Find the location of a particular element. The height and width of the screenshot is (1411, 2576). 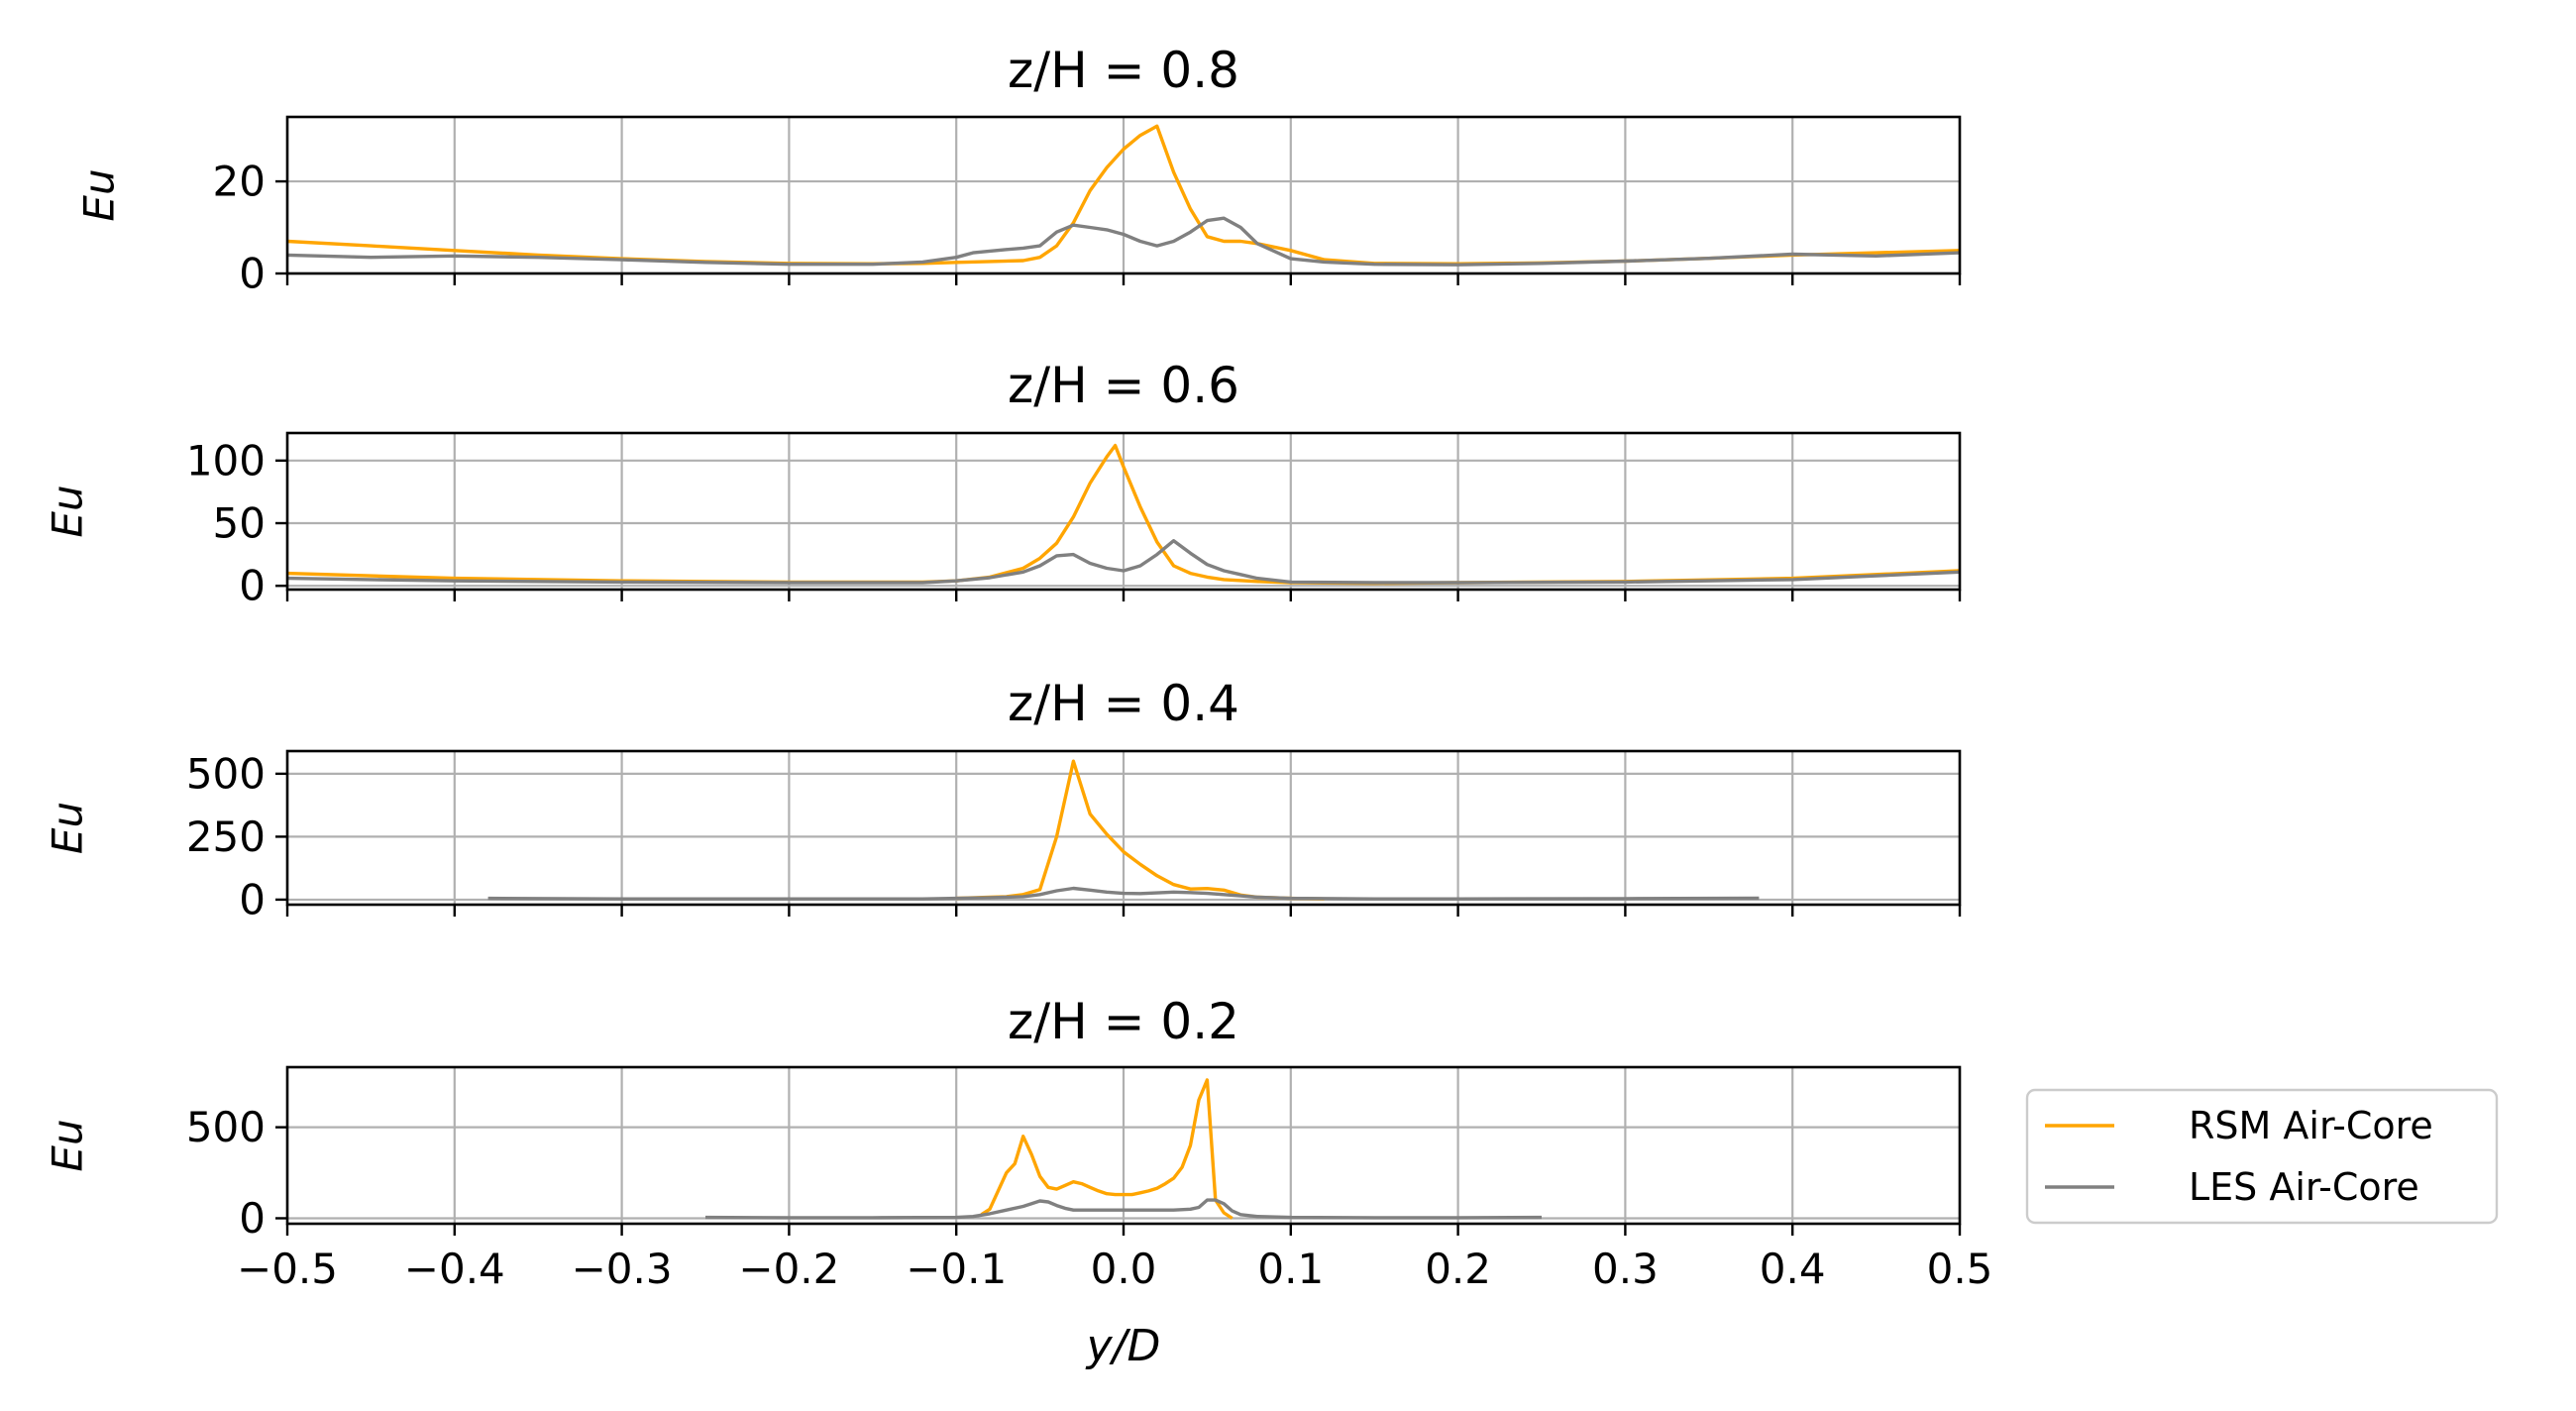

legend: RSM Air-Core LES Air-Core is located at coordinates (2262, 1156).